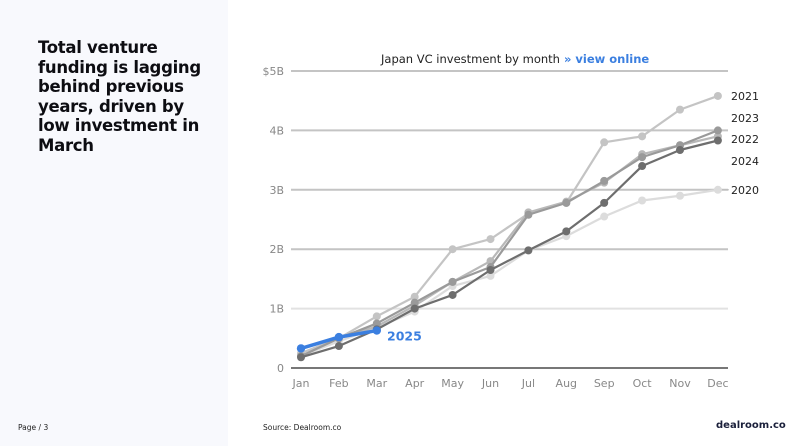 The height and width of the screenshot is (446, 793). What do you see at coordinates (717, 383) in the screenshot?
I see `x-tick-label: Dec` at bounding box center [717, 383].